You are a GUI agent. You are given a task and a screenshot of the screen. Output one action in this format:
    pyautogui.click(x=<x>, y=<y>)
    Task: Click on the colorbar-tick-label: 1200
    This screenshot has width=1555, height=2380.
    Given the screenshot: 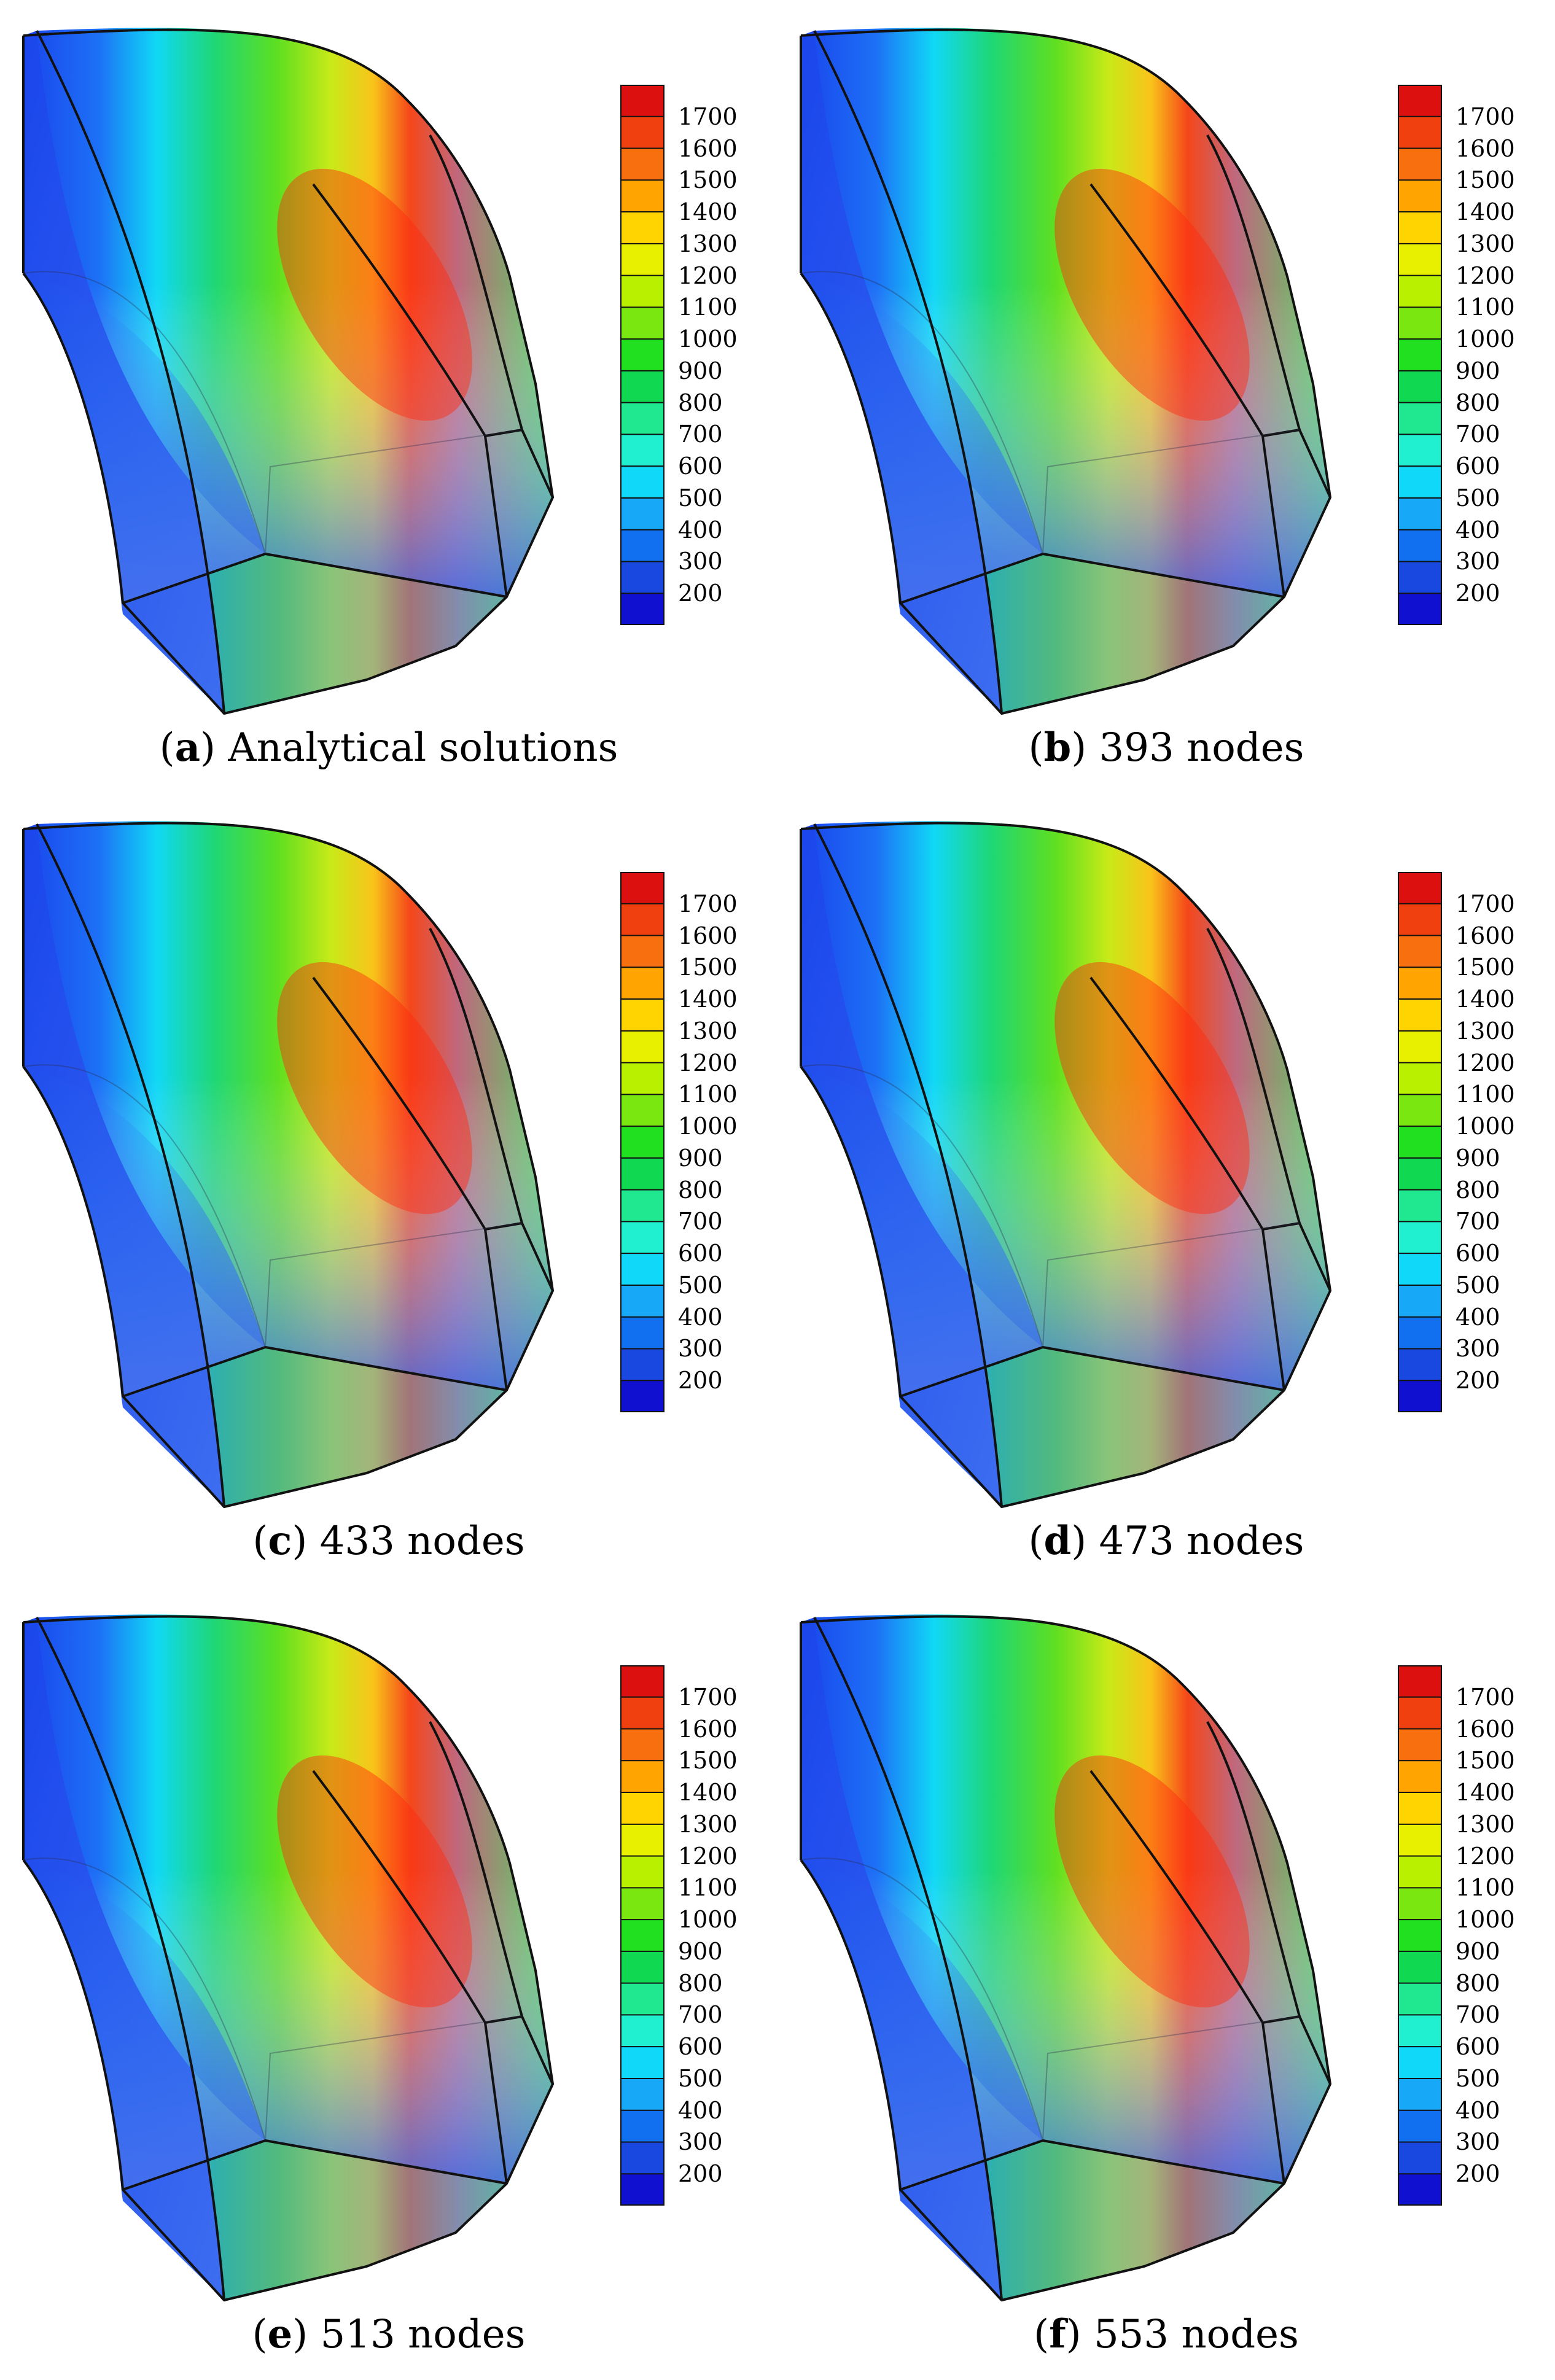 What is the action you would take?
    pyautogui.click(x=708, y=275)
    